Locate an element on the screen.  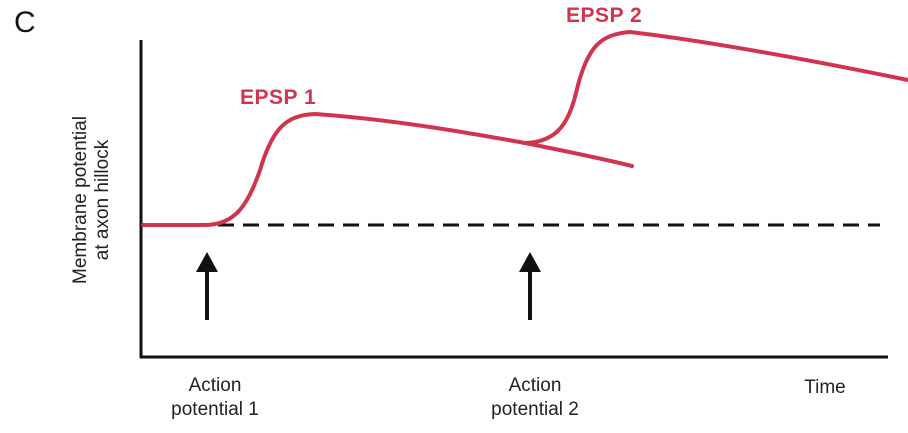
event-1-line2: potential 1 is located at coordinates (215, 409).